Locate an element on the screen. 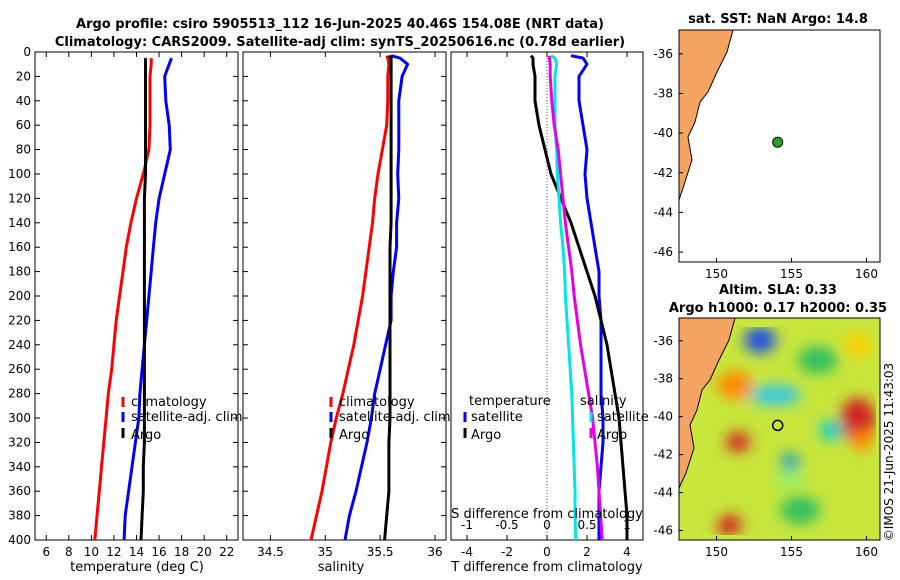 The image size is (900, 580). x-tick-label: 12 is located at coordinates (113, 552).